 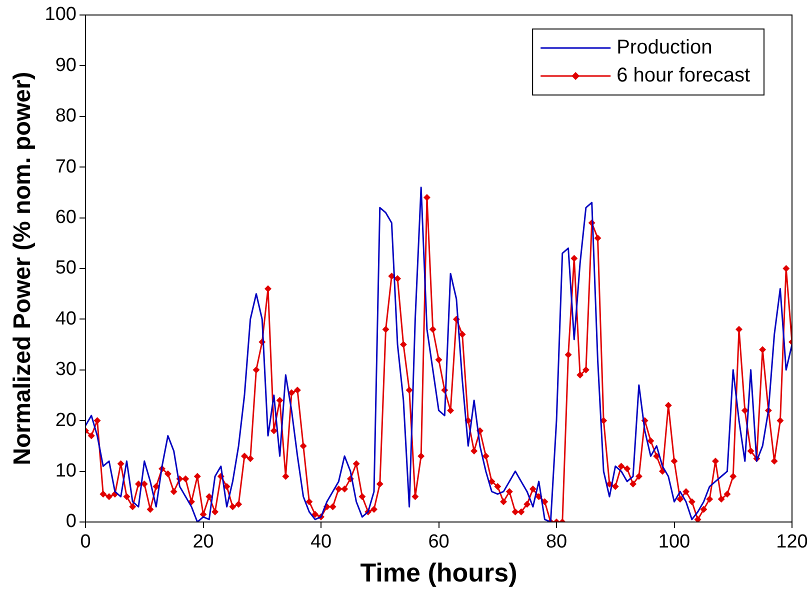 I want to click on x-tick-label: 60, so click(x=439, y=542).